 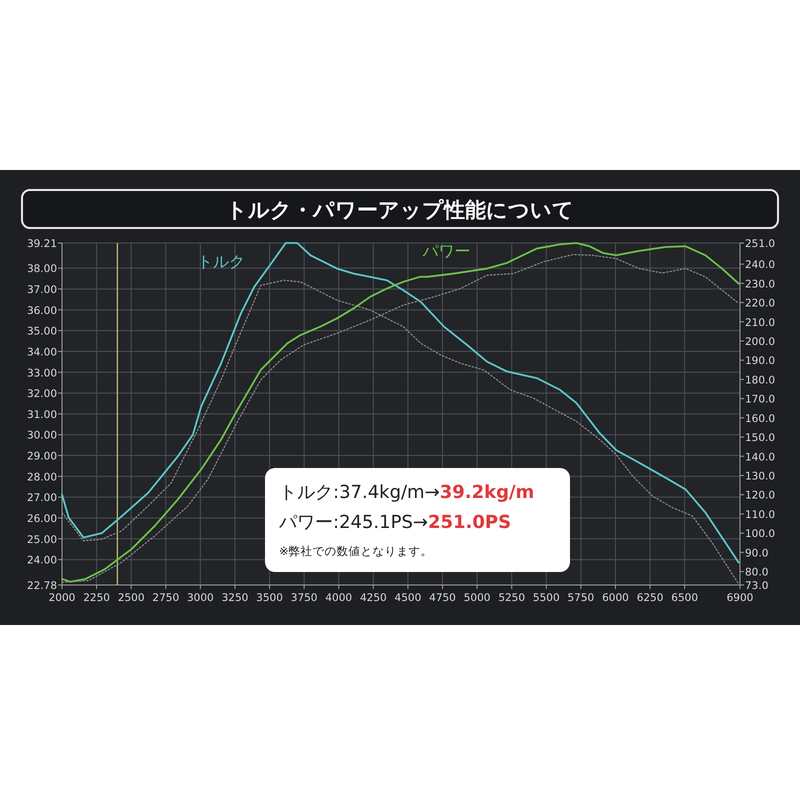 I want to click on y2-tick-label: 100.0, so click(x=760, y=534).